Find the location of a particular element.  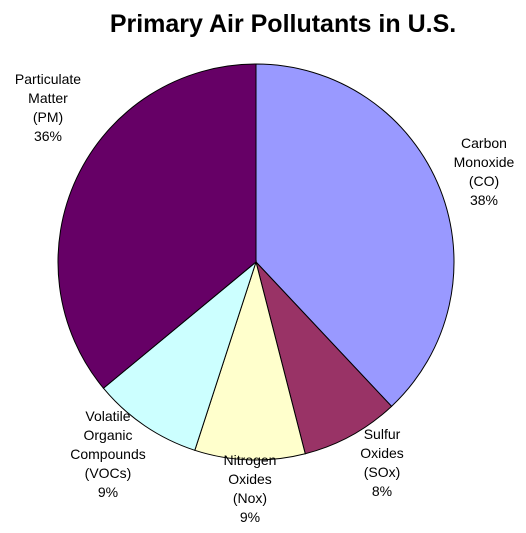

slice-label-vocs: Volatile Organic Compounds (VOCs) 9% is located at coordinates (108, 454).